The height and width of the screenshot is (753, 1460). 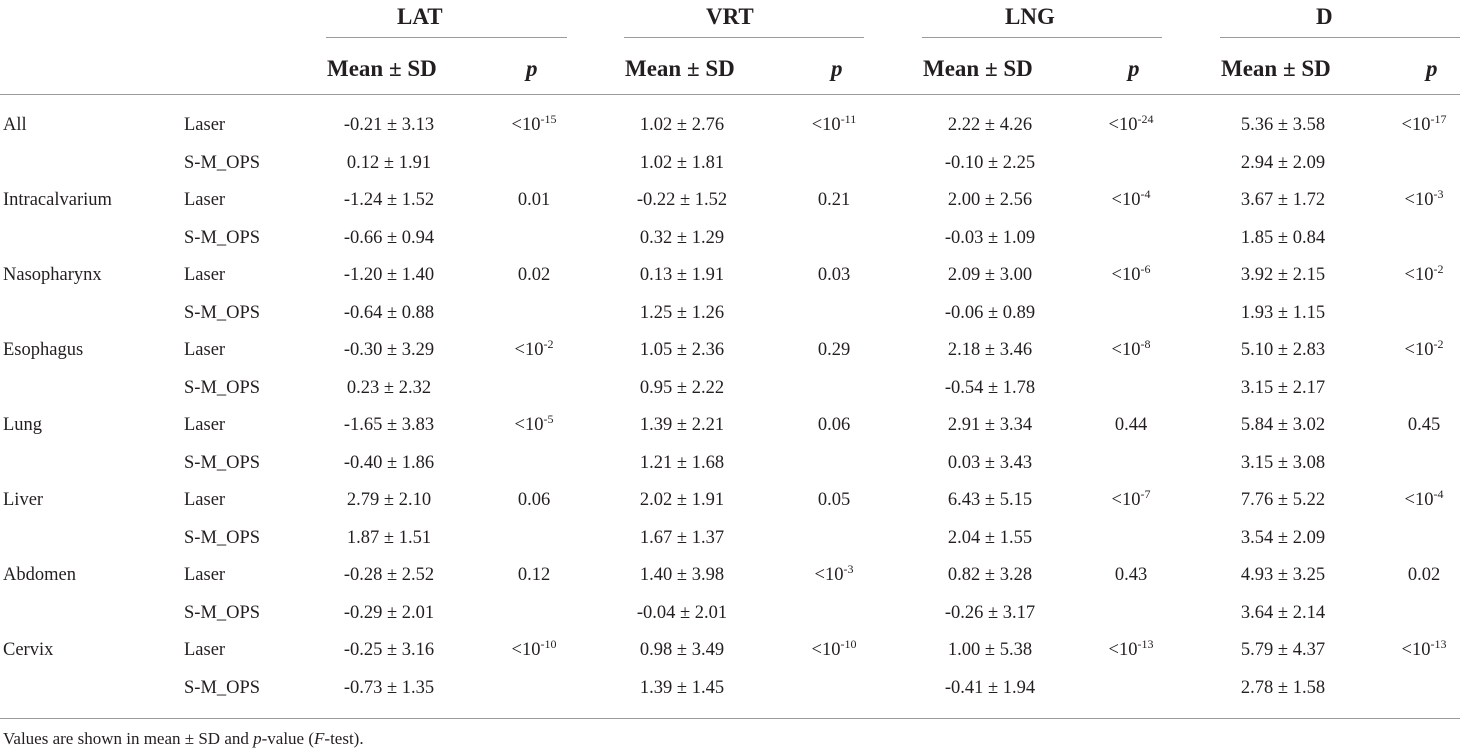 I want to click on group-header-lat: LAT, so click(x=420, y=16).